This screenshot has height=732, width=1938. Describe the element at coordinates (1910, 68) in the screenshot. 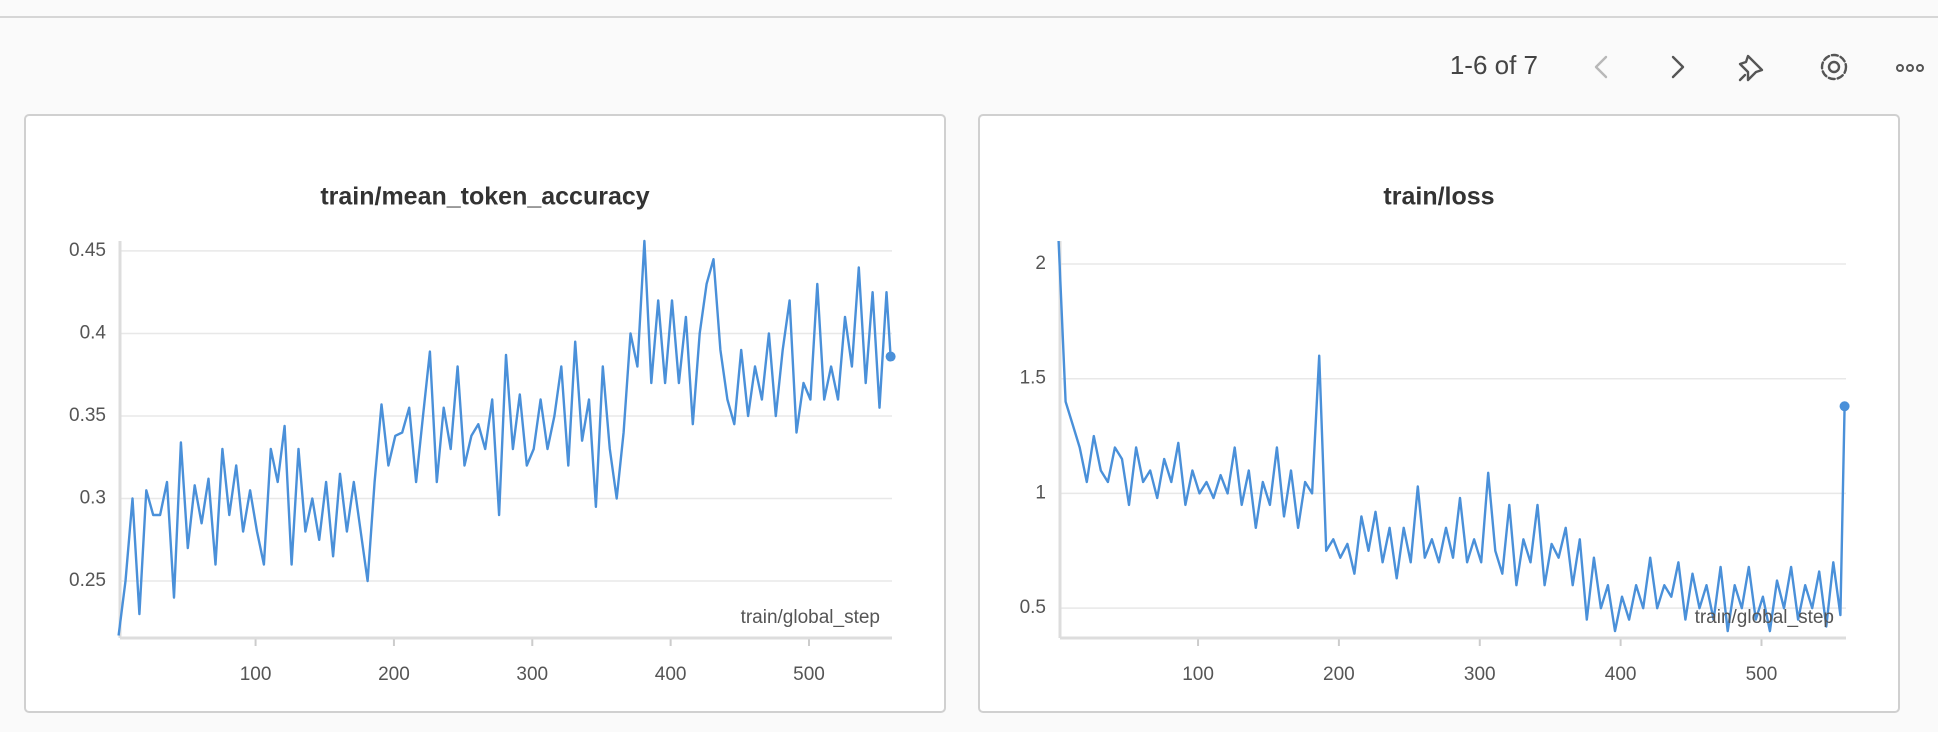

I see `more-button` at that location.